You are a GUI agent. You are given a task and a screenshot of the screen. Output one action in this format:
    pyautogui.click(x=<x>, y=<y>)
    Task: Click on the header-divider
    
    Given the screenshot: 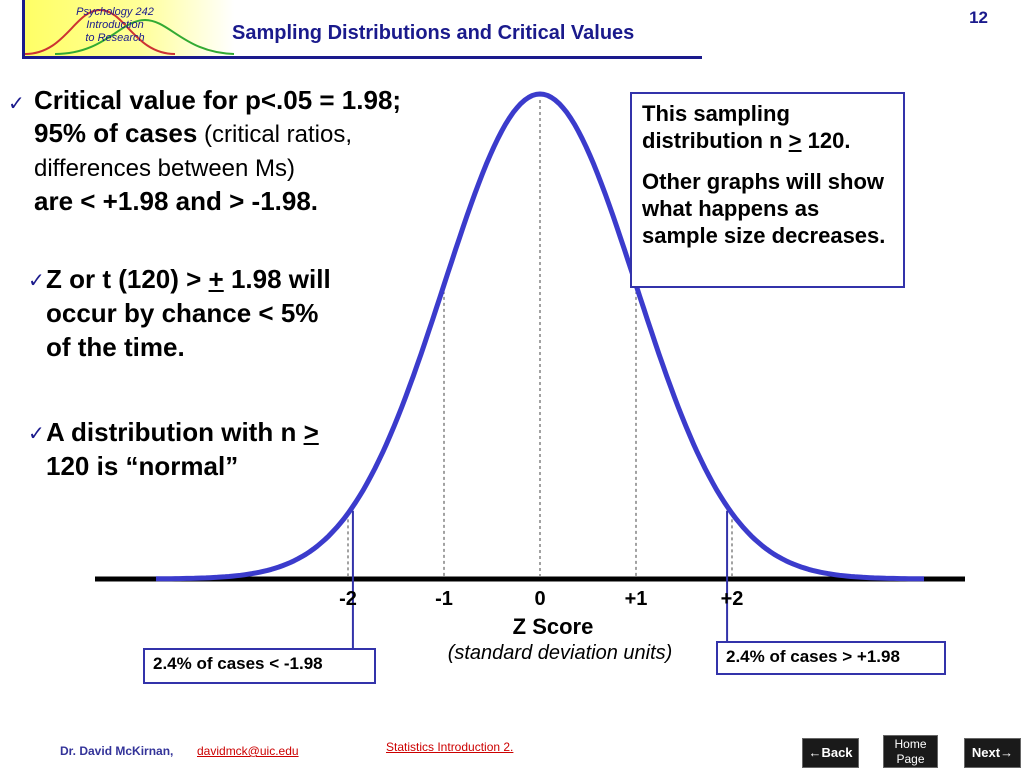 What is the action you would take?
    pyautogui.click(x=362, y=57)
    